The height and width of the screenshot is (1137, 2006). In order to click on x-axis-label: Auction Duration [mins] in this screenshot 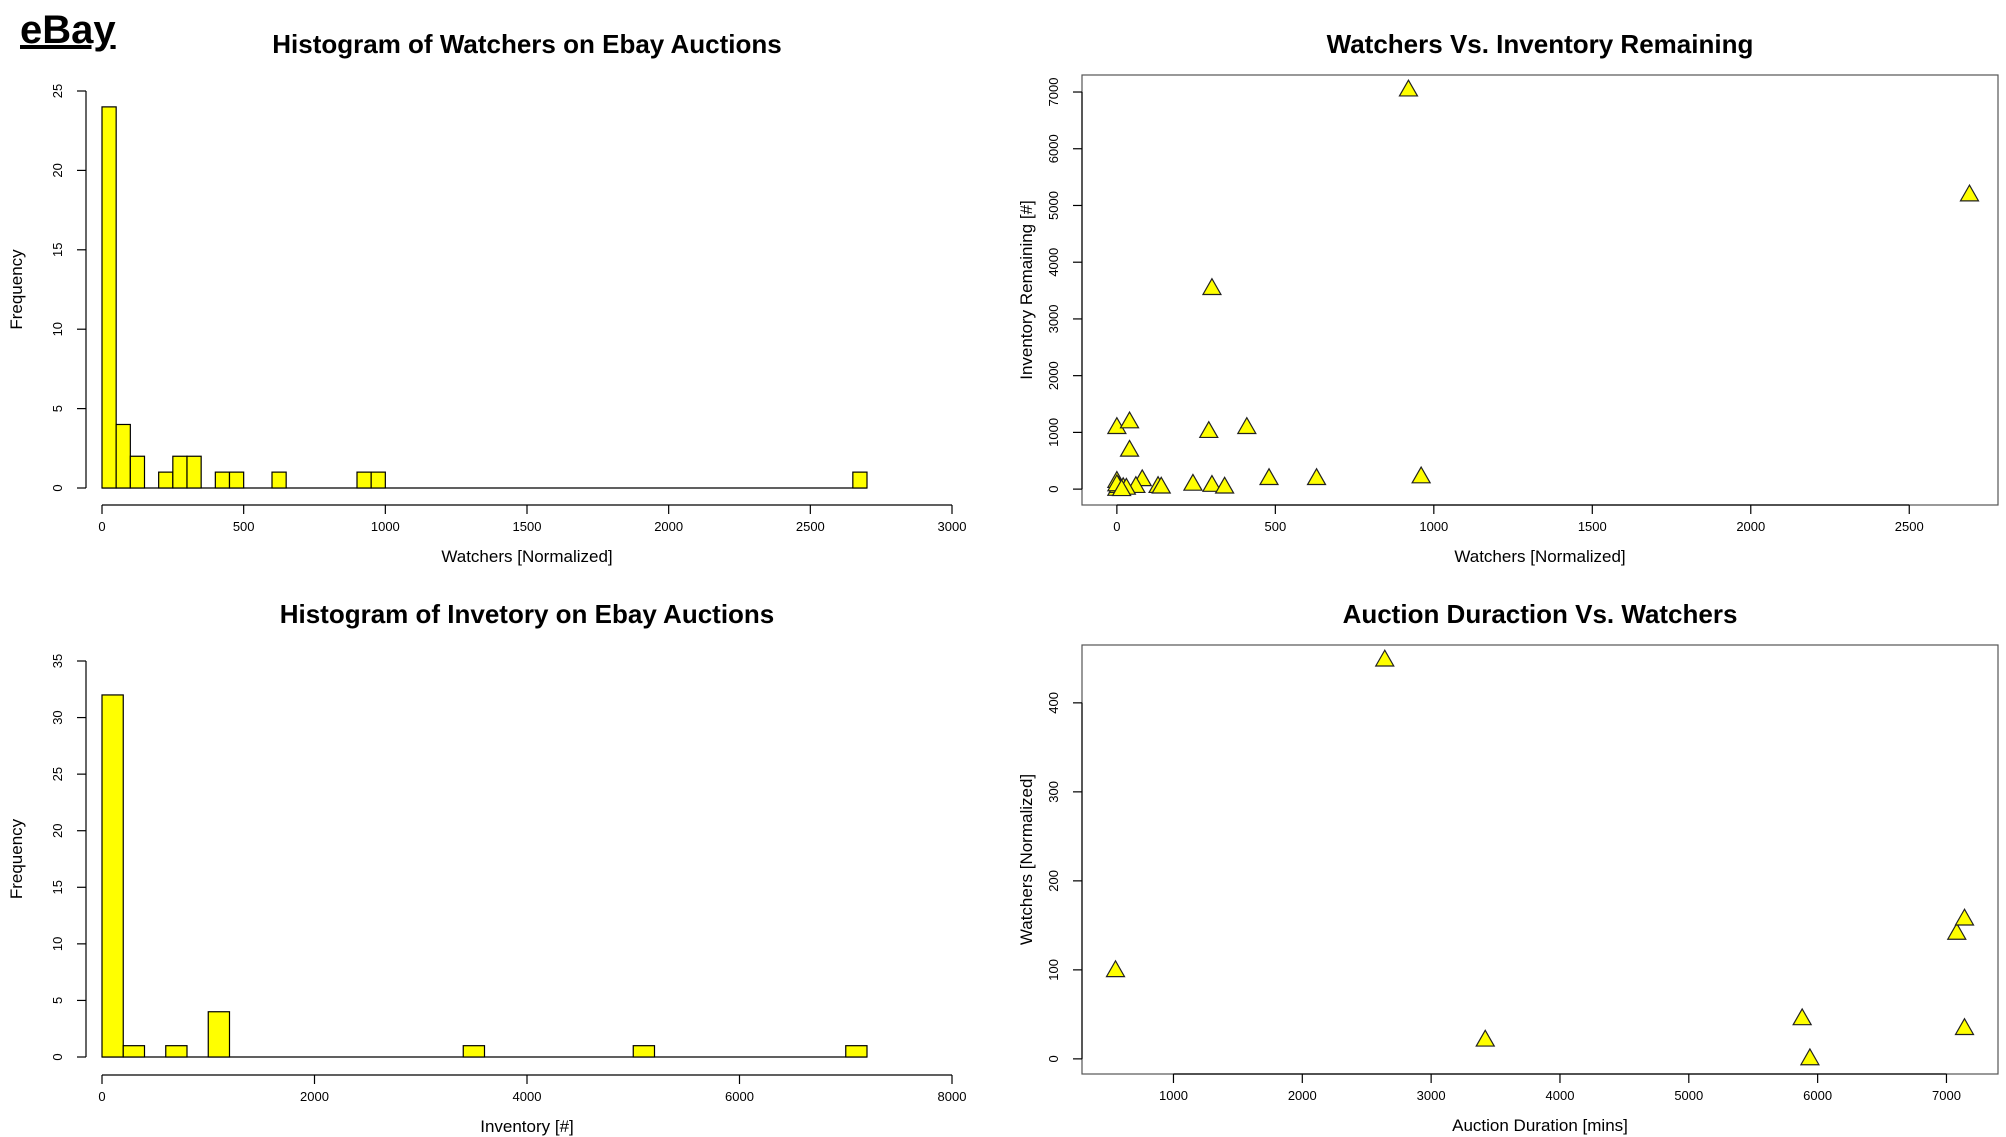, I will do `click(1540, 1125)`.